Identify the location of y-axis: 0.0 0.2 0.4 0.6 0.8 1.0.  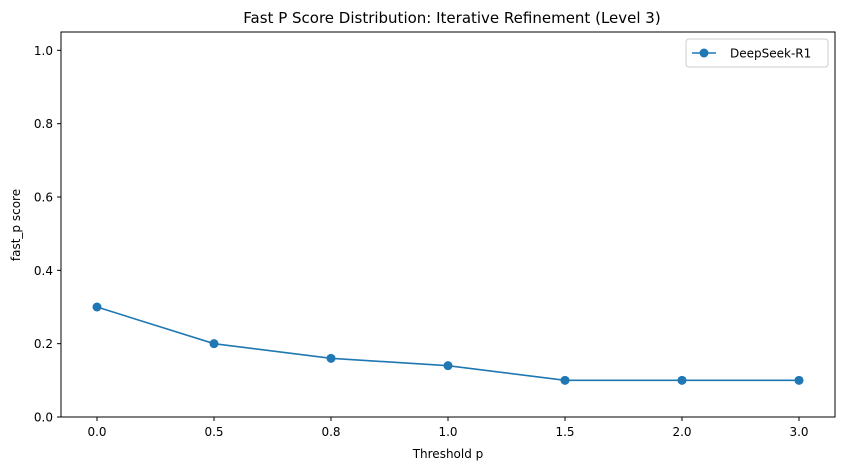
(47, 234).